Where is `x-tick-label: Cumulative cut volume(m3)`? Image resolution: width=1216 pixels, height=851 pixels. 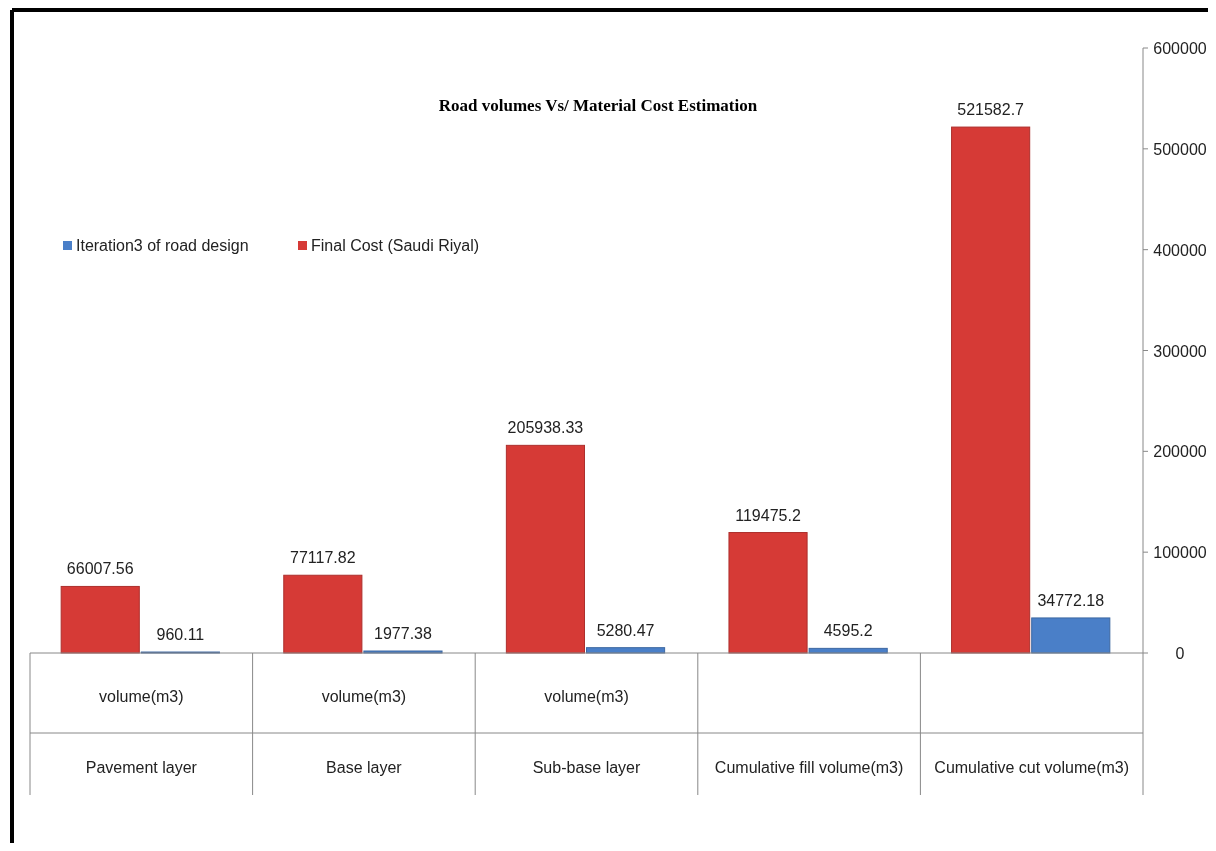 x-tick-label: Cumulative cut volume(m3) is located at coordinates (1032, 767).